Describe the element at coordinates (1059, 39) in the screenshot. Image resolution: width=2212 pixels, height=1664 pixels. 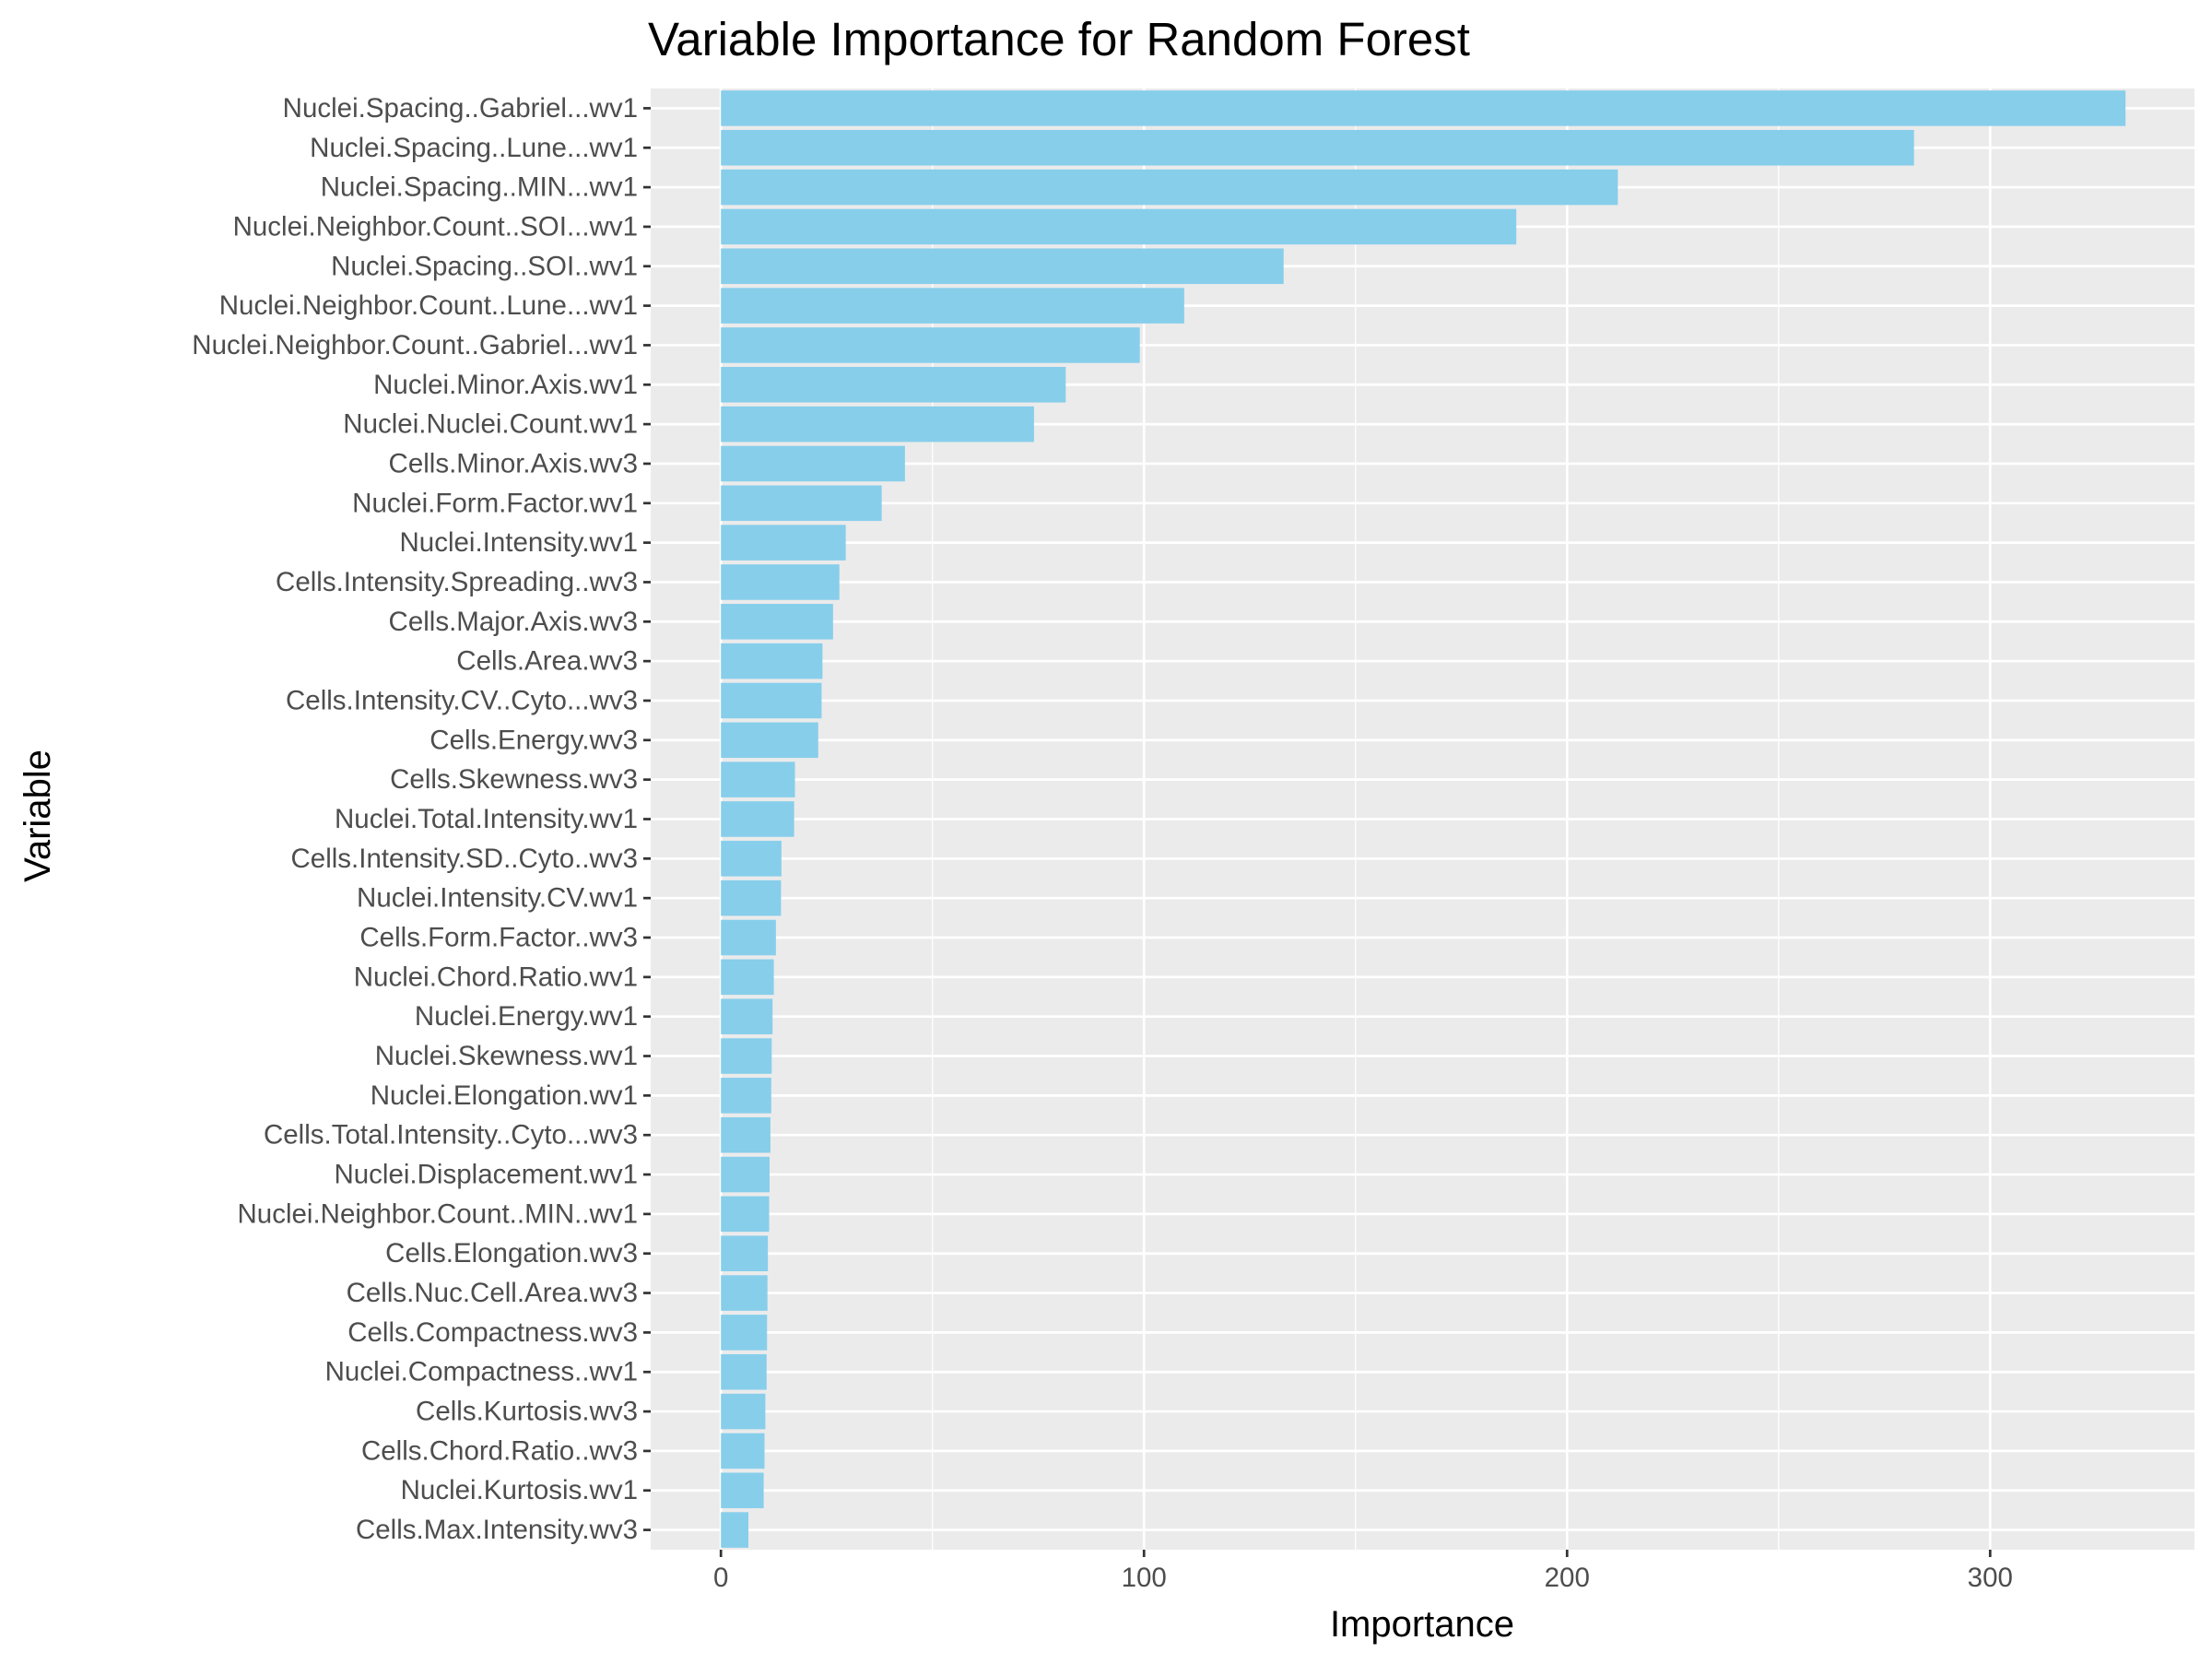
I see `chart-title: Variable Importance for Random Forest` at that location.